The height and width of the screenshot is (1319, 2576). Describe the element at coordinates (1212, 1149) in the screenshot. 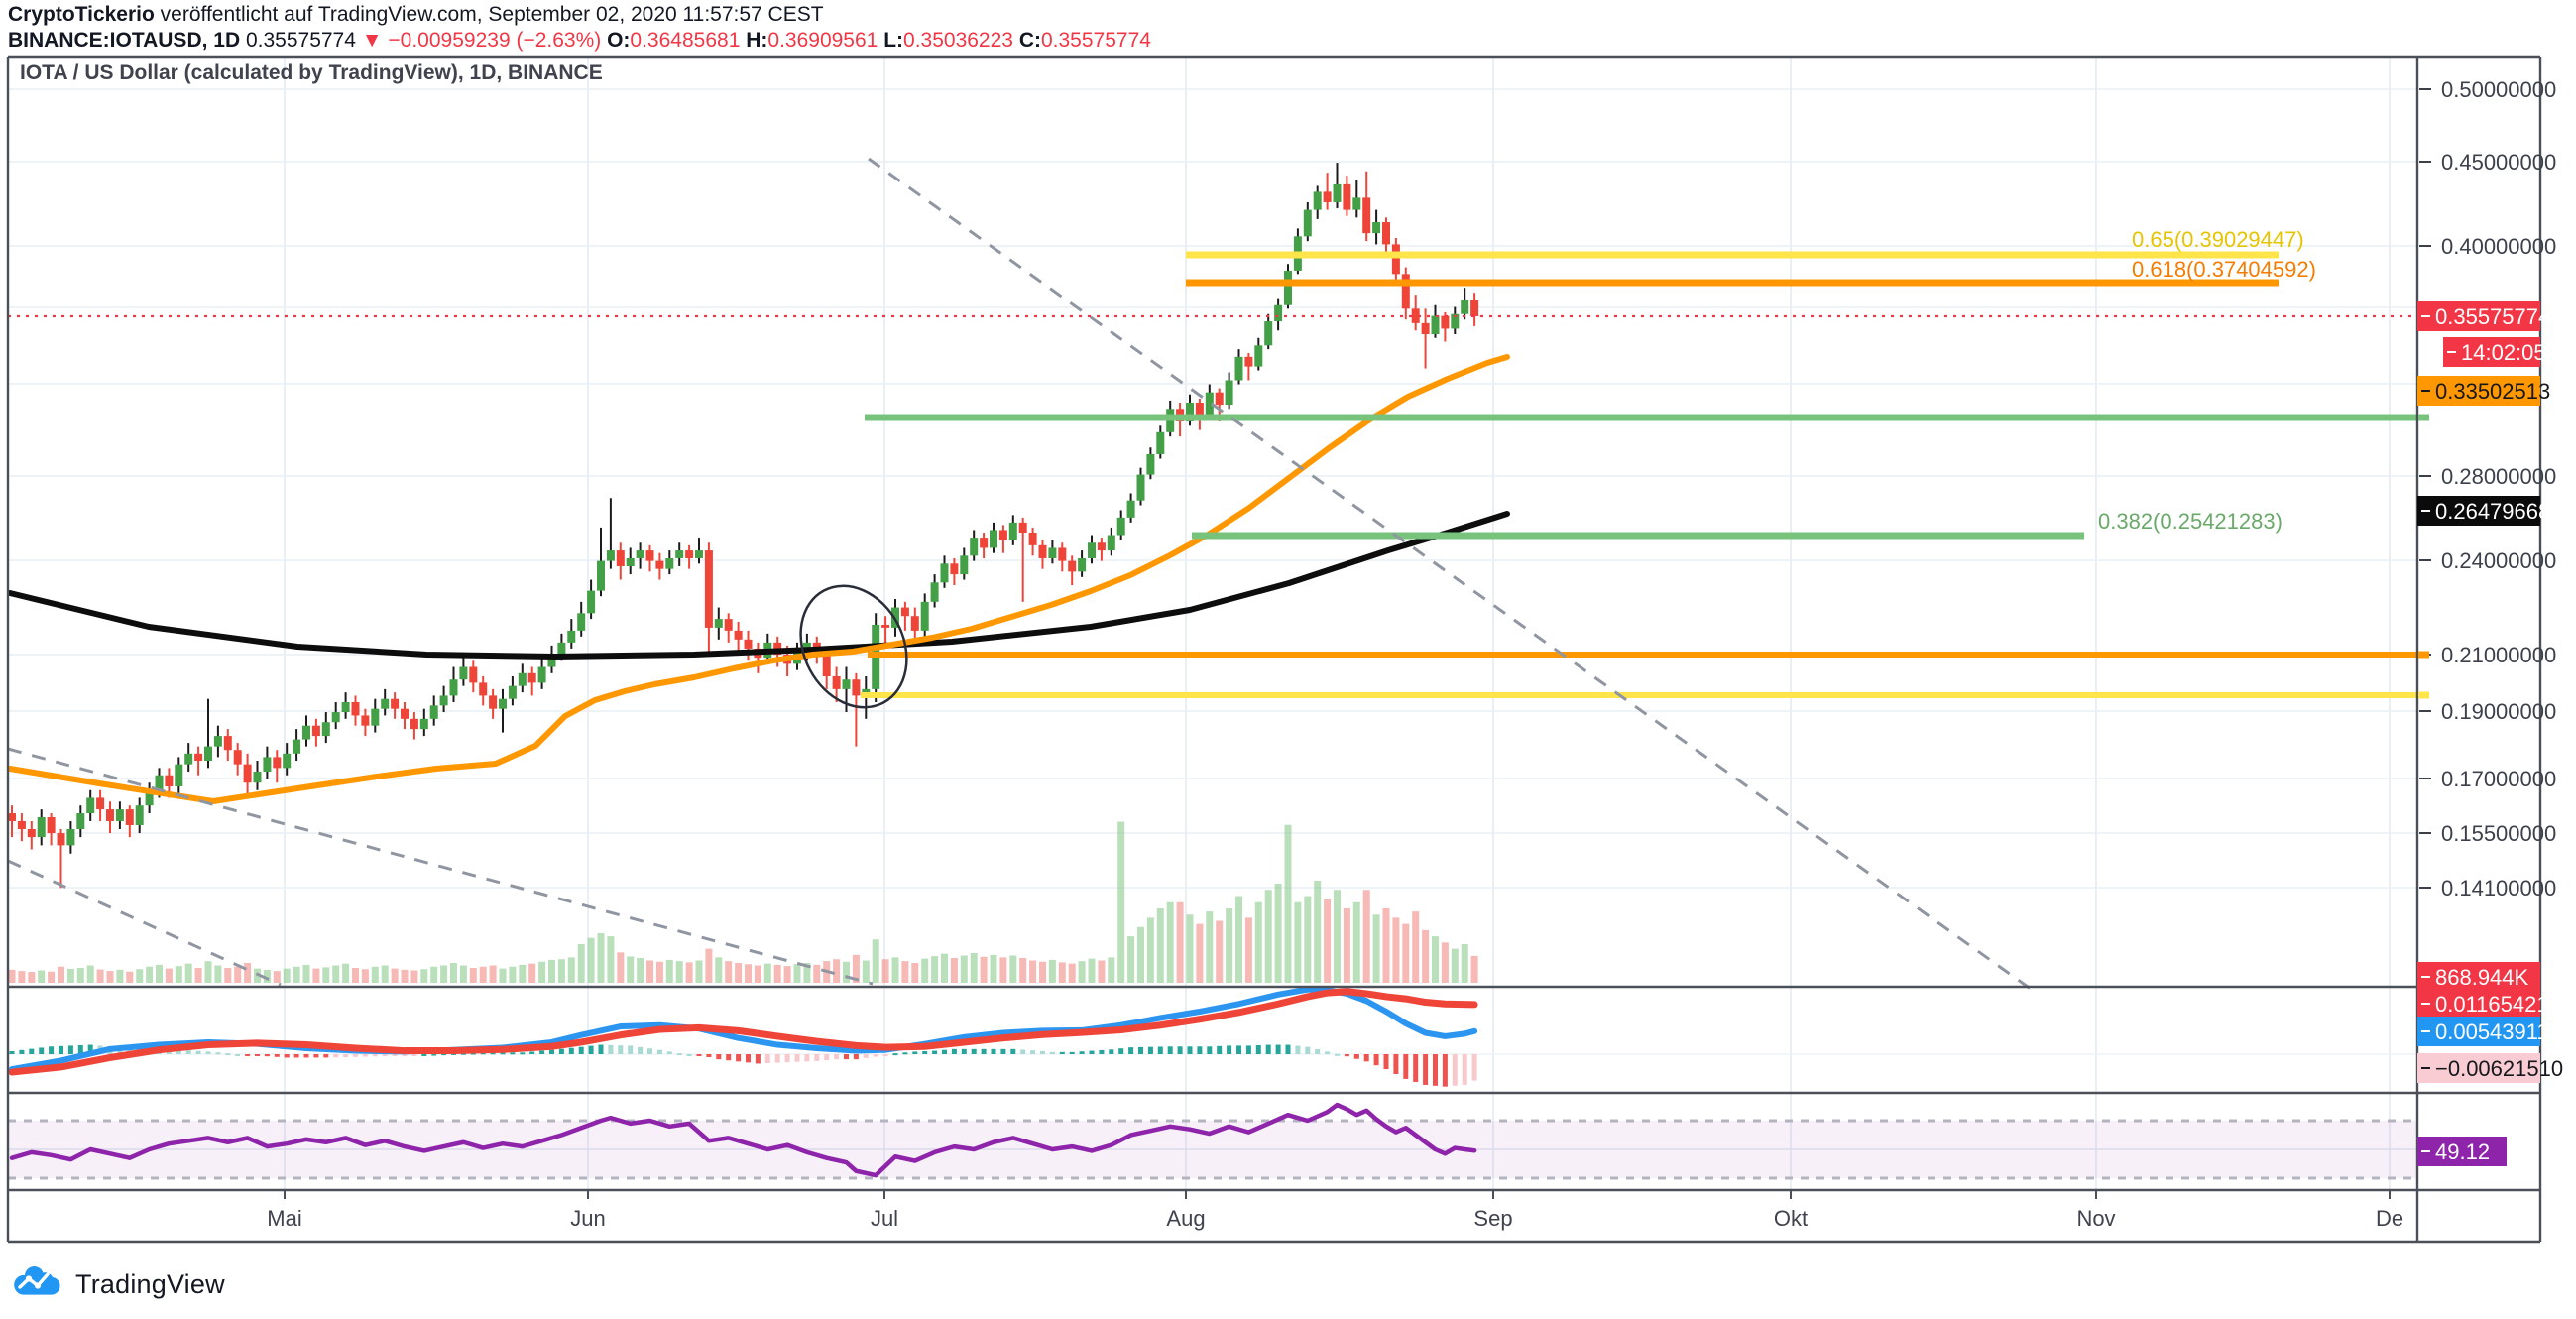

I see `rsi-band` at that location.